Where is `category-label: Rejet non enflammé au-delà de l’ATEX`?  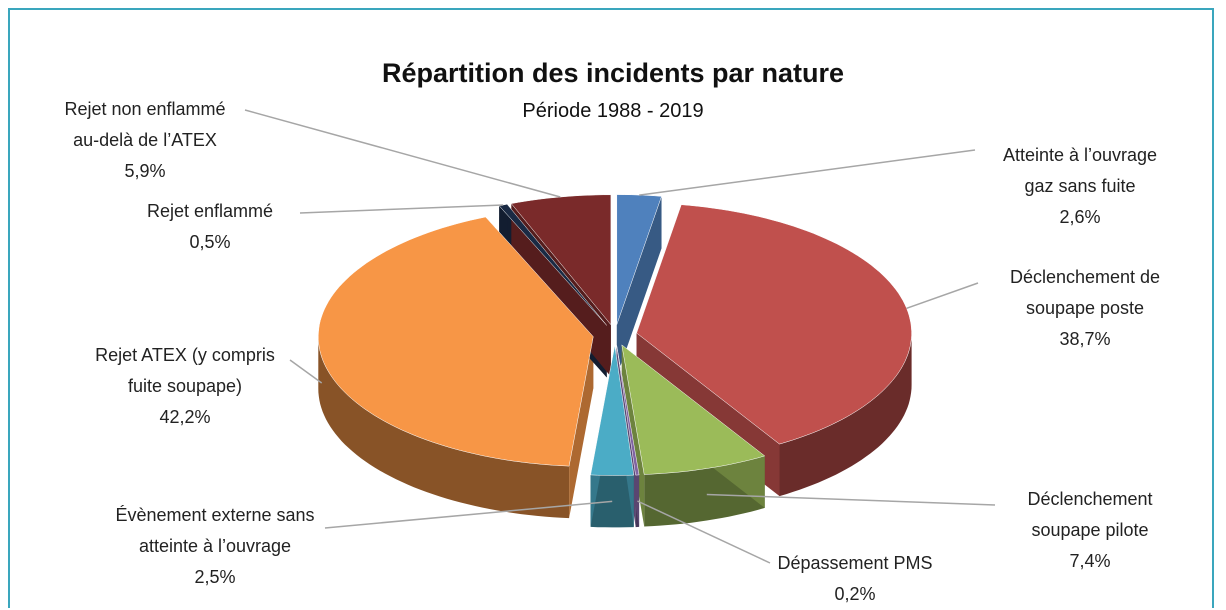 category-label: Rejet non enflammé au-delà de l’ATEX is located at coordinates (145, 124).